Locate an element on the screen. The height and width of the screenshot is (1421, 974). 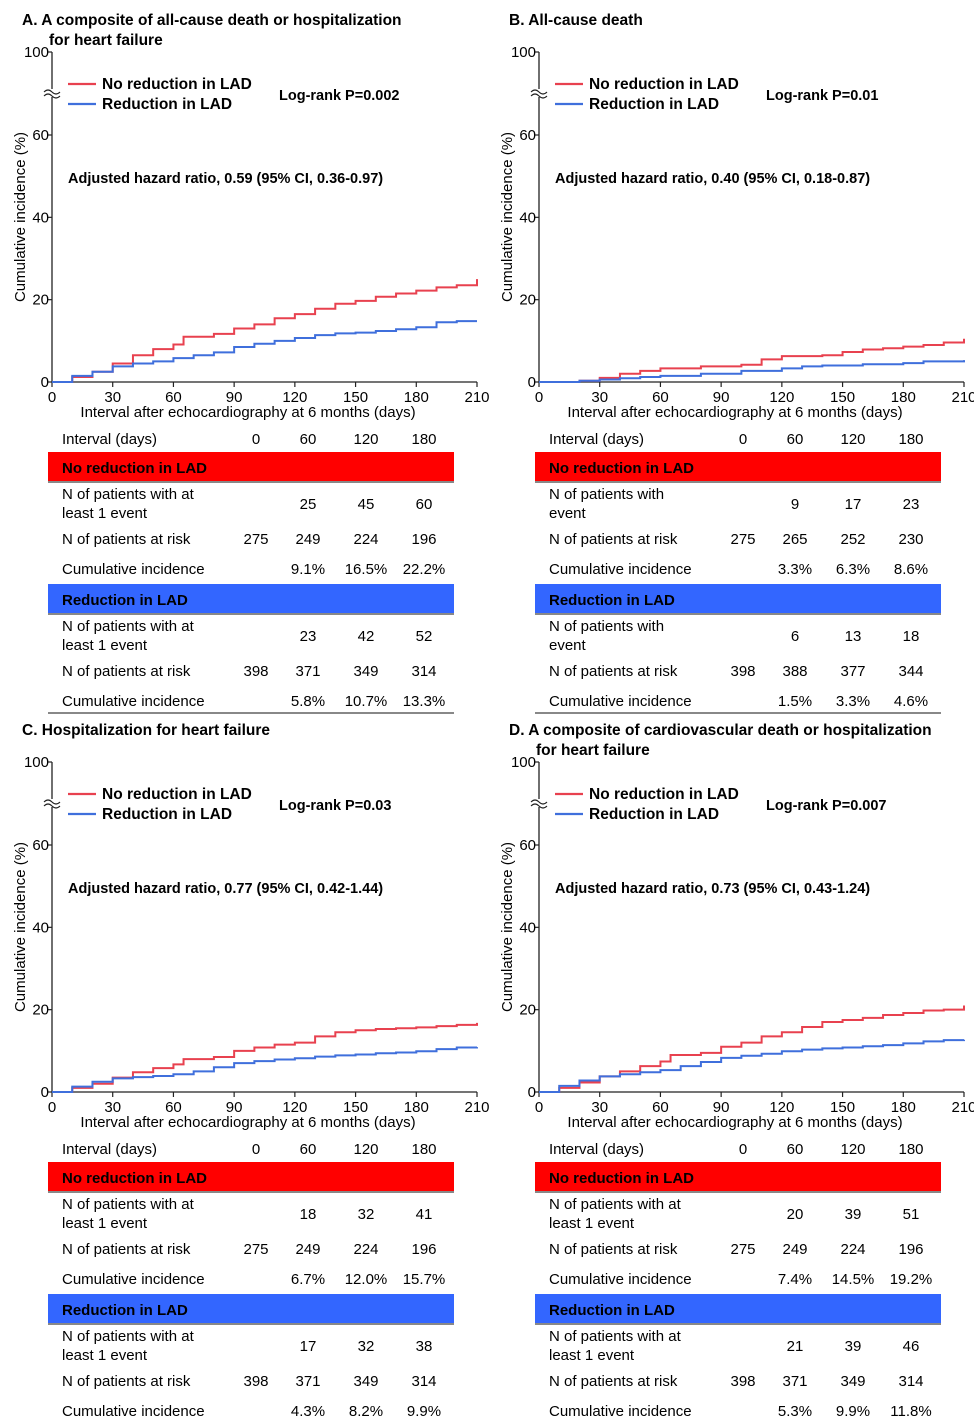
row-value: 9.1% is located at coordinates (308, 569).